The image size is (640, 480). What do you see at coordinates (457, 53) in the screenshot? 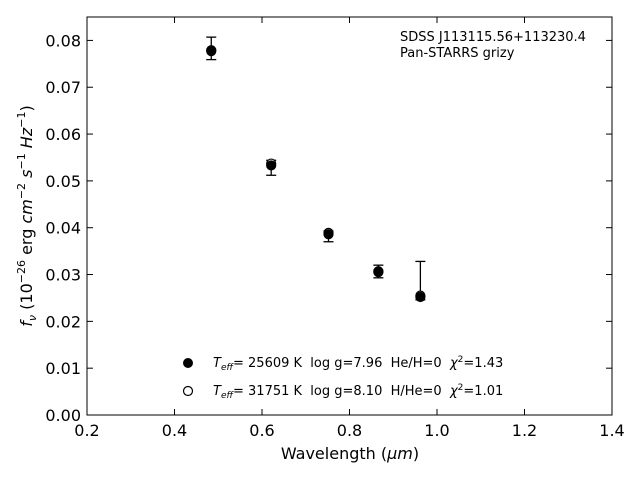
I see `annotation-survey: Pan-STARRS grizy` at bounding box center [457, 53].